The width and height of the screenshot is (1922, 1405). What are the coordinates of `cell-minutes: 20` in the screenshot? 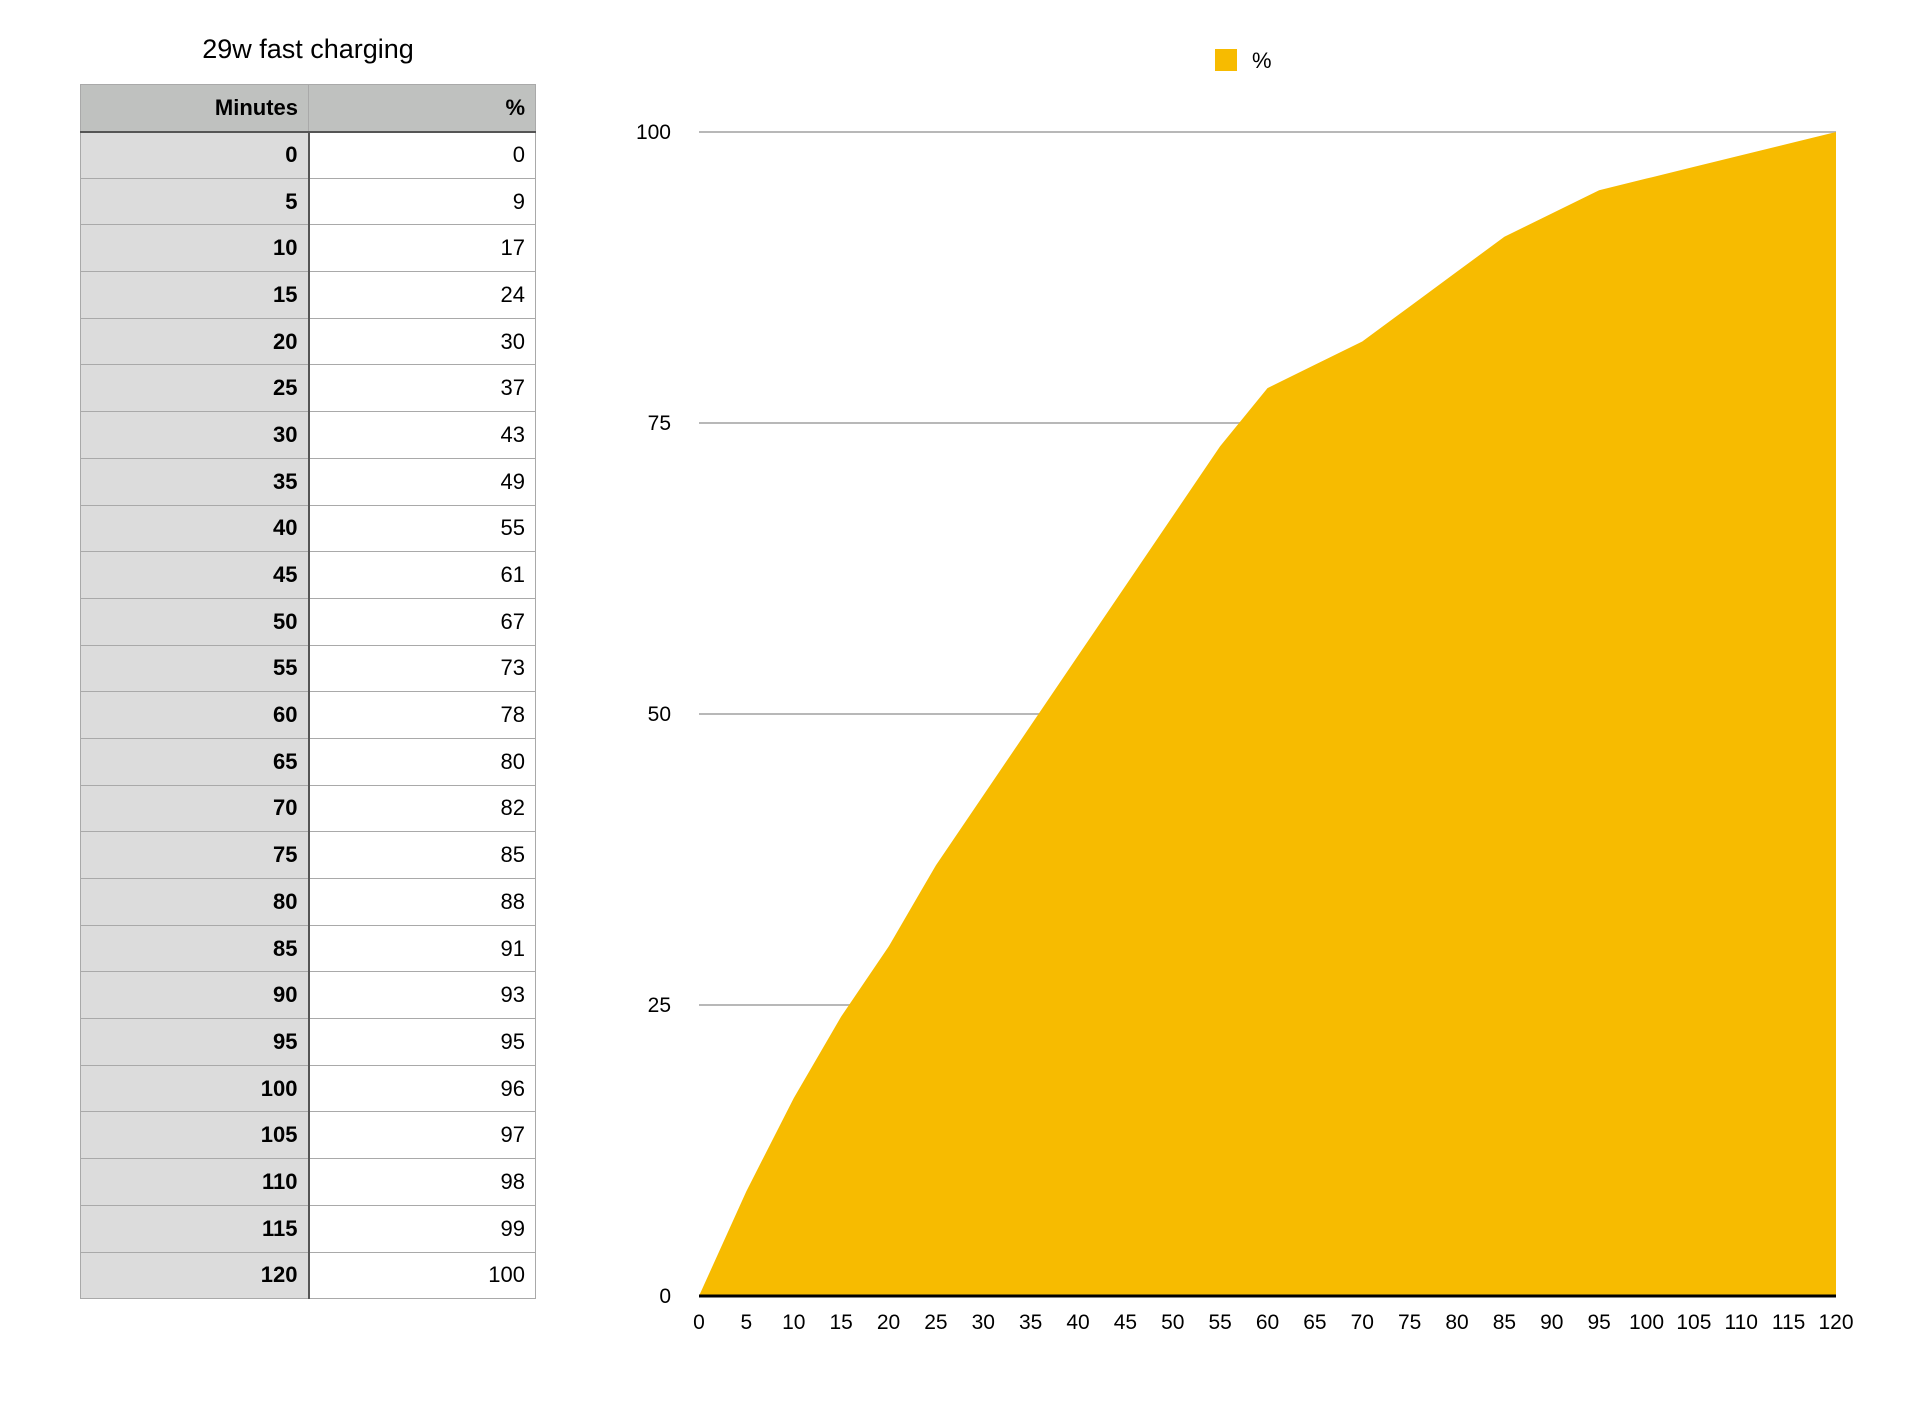 It's located at (195, 341).